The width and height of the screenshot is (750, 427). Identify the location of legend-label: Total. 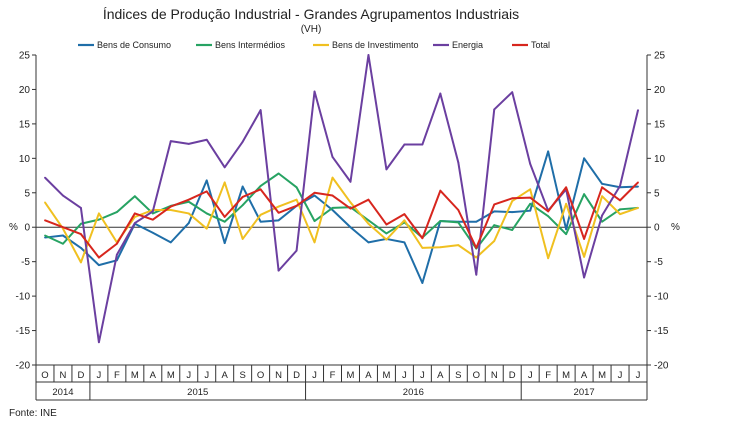
(540, 45).